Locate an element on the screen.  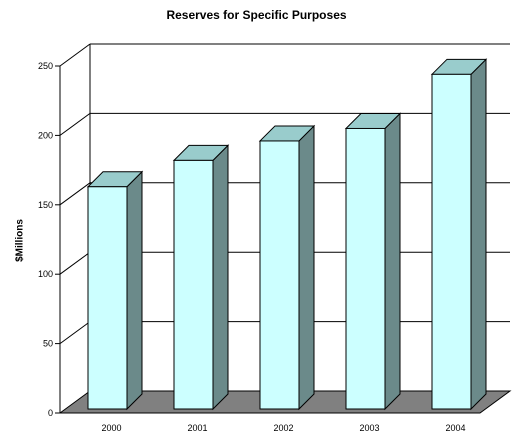
x-tick-label: 2000 is located at coordinates (111, 428).